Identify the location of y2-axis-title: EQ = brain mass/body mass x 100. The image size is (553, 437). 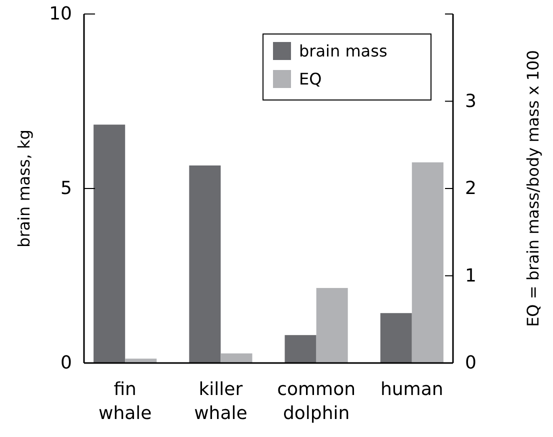
(533, 188).